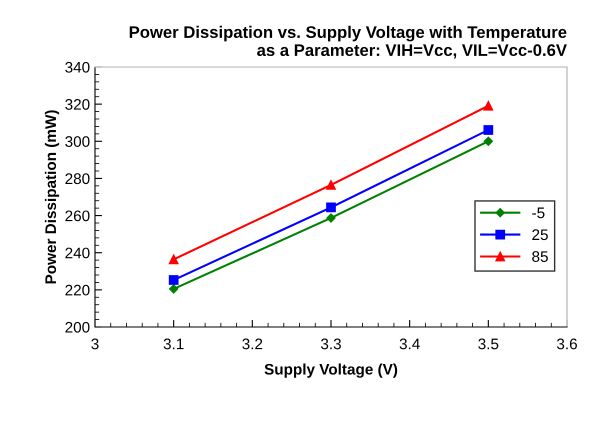 This screenshot has height=441, width=605. Describe the element at coordinates (252, 344) in the screenshot. I see `x-tick-label: 3.2` at that location.